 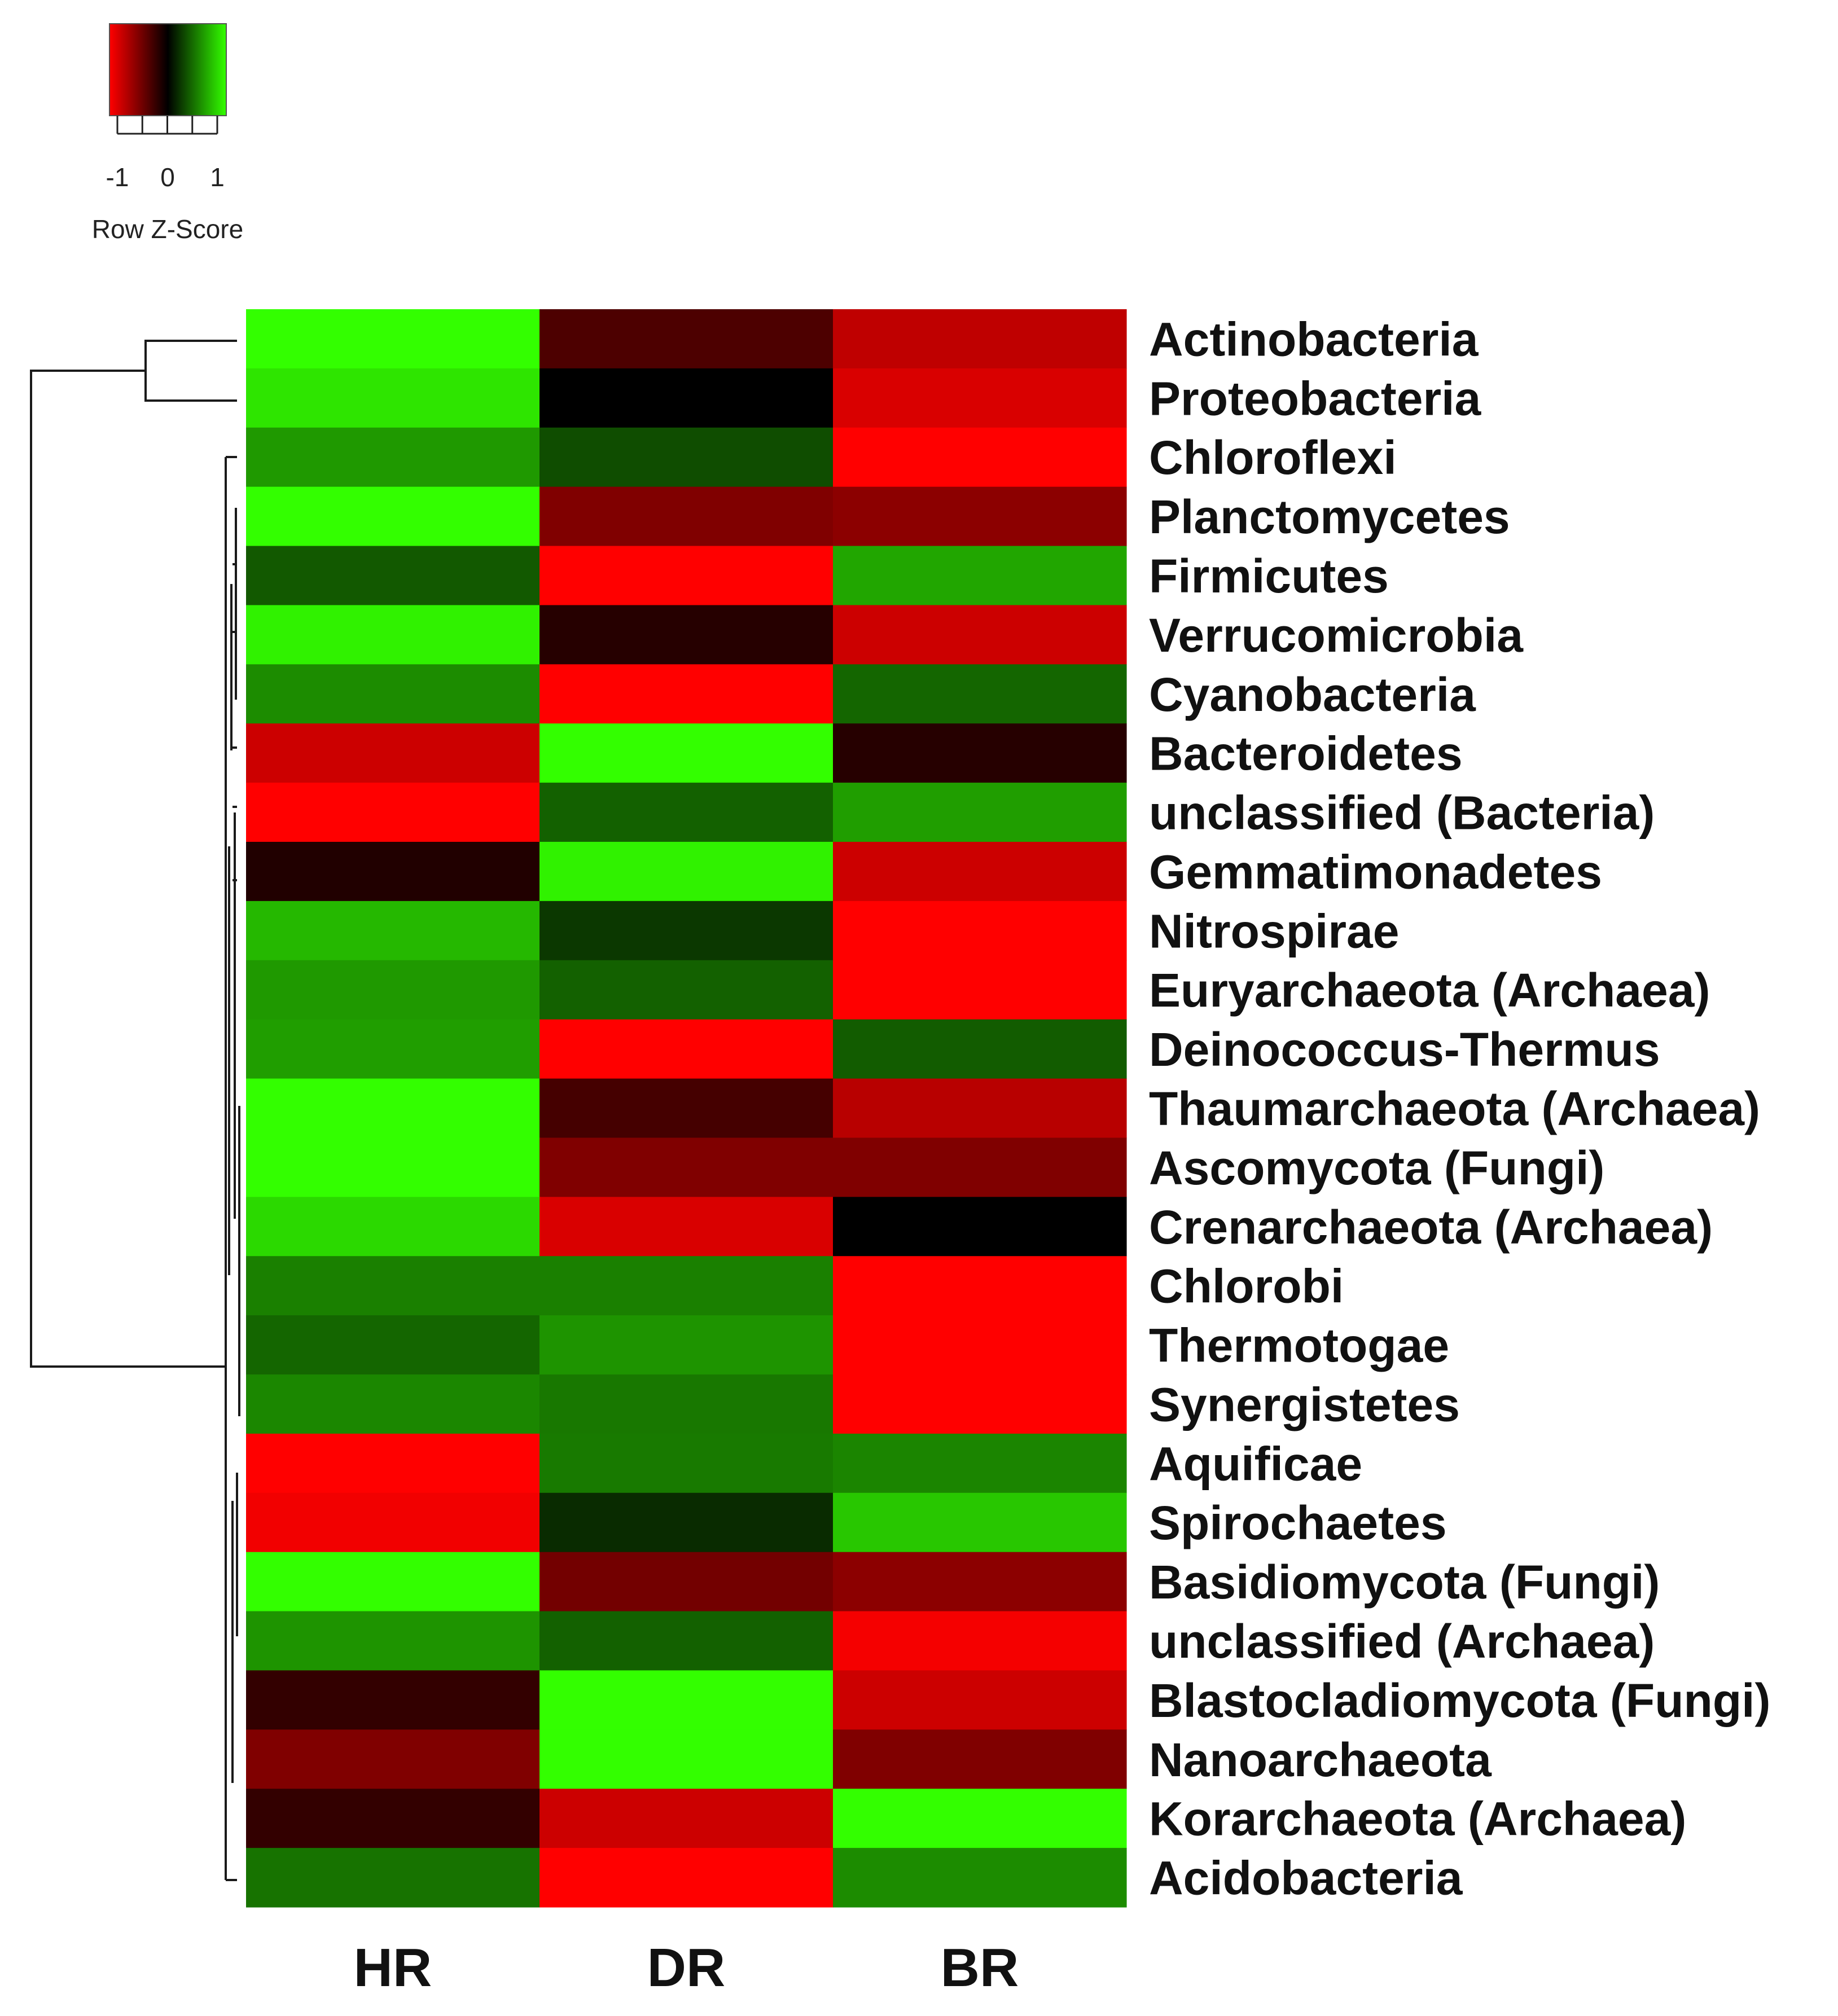 I want to click on row-label: Spirochaetes, so click(x=1298, y=1522).